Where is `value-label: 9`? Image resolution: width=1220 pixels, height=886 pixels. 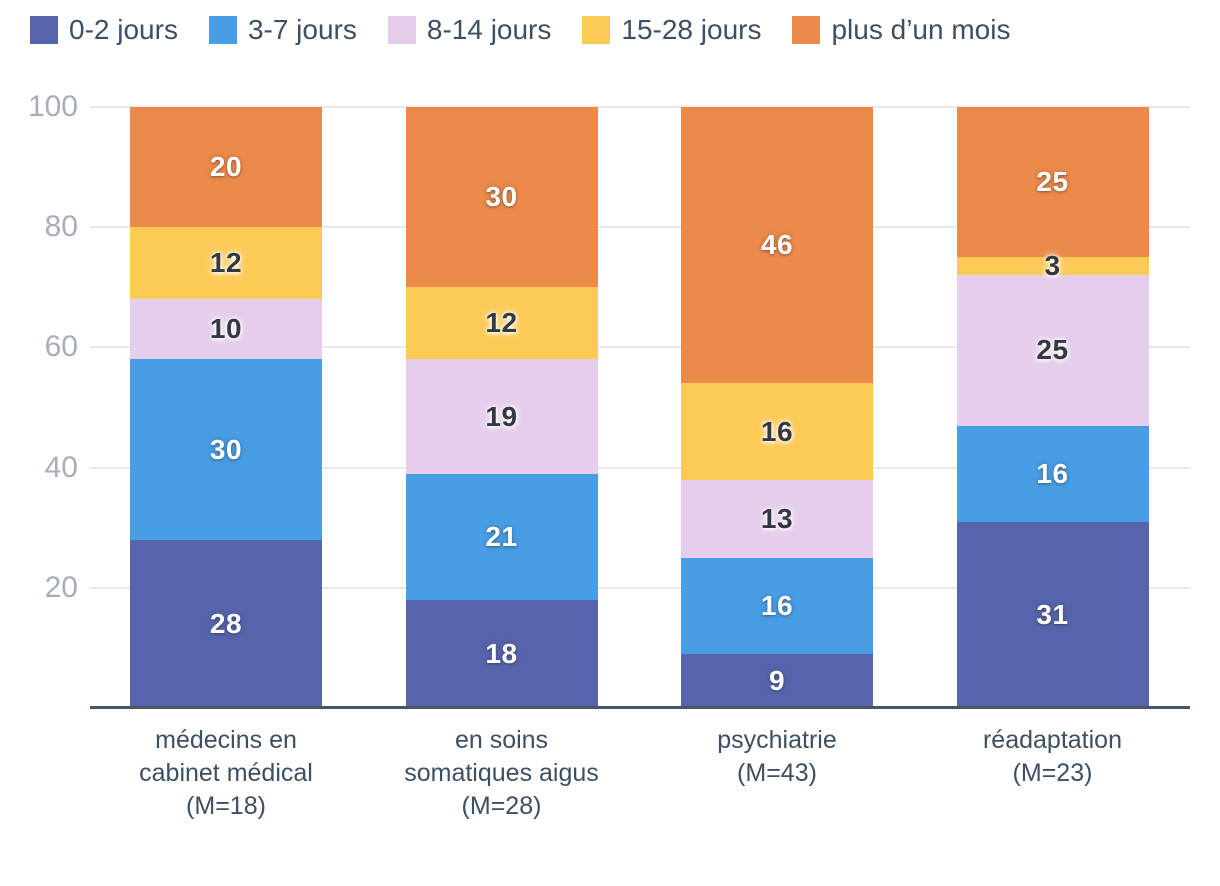
value-label: 9 is located at coordinates (777, 680).